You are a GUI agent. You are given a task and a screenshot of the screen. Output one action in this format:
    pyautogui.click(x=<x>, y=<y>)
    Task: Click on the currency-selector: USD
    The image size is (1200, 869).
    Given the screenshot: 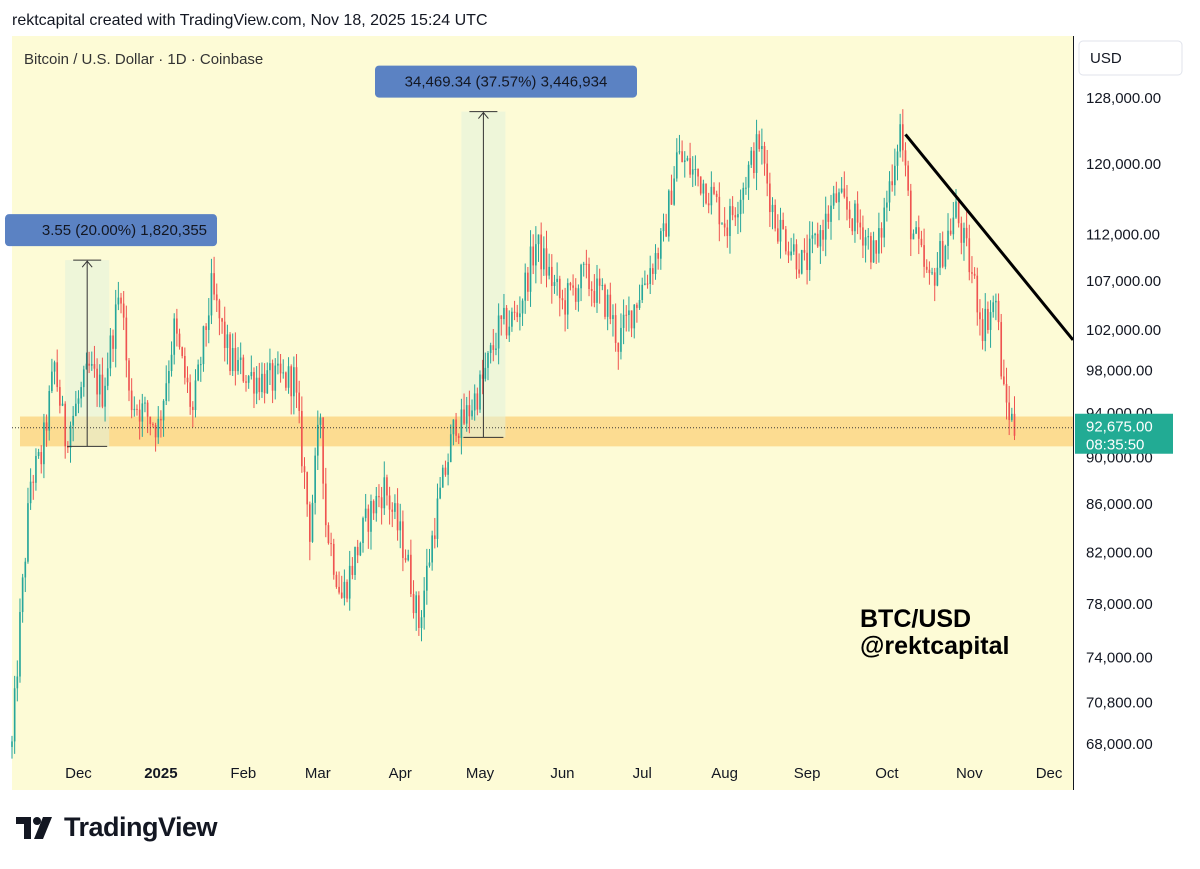 What is the action you would take?
    pyautogui.click(x=1130, y=58)
    